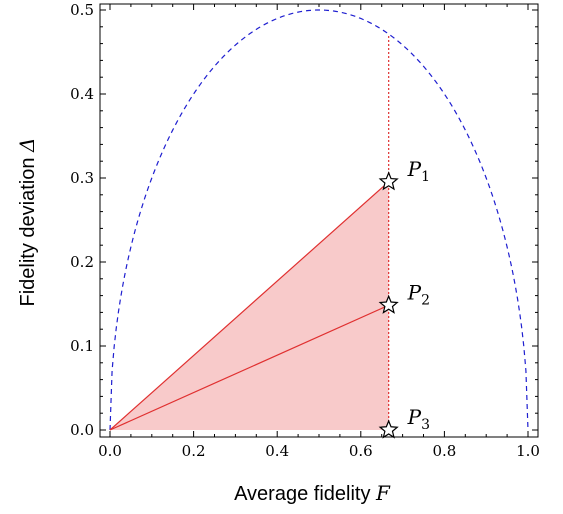  I want to click on x-tick-label: 0.0, so click(110, 451).